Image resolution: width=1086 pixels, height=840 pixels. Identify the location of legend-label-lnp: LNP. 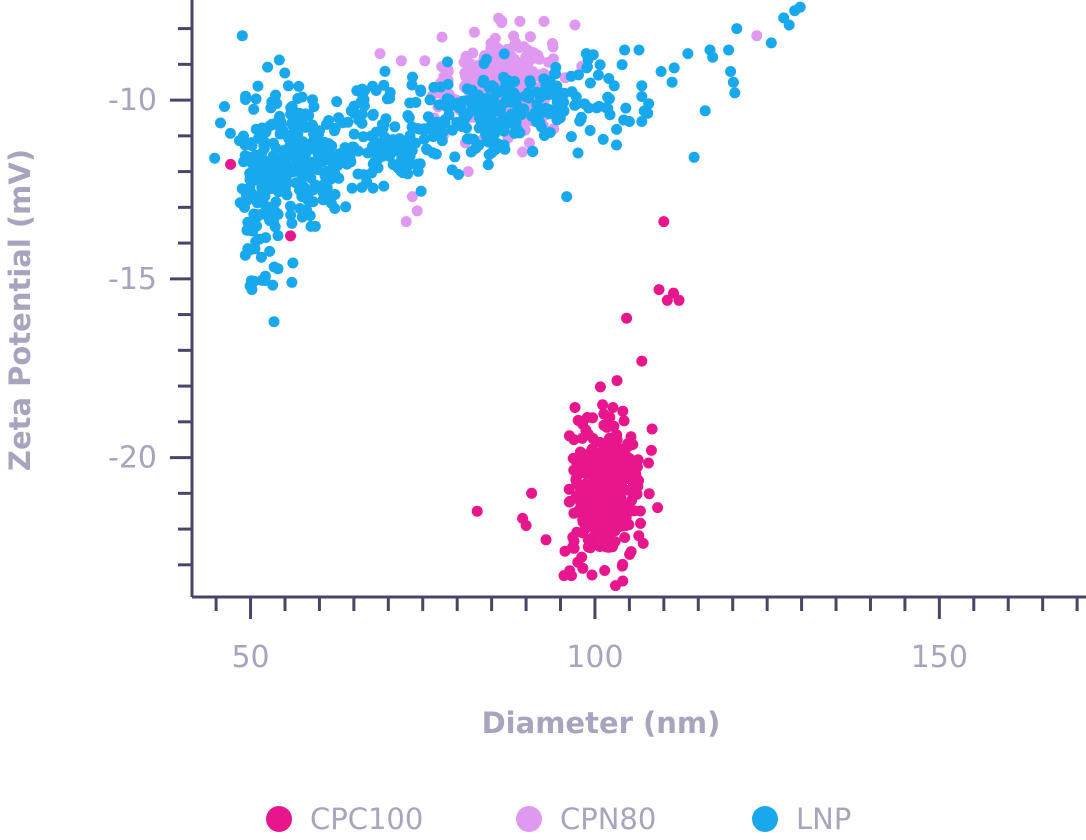
(823, 819).